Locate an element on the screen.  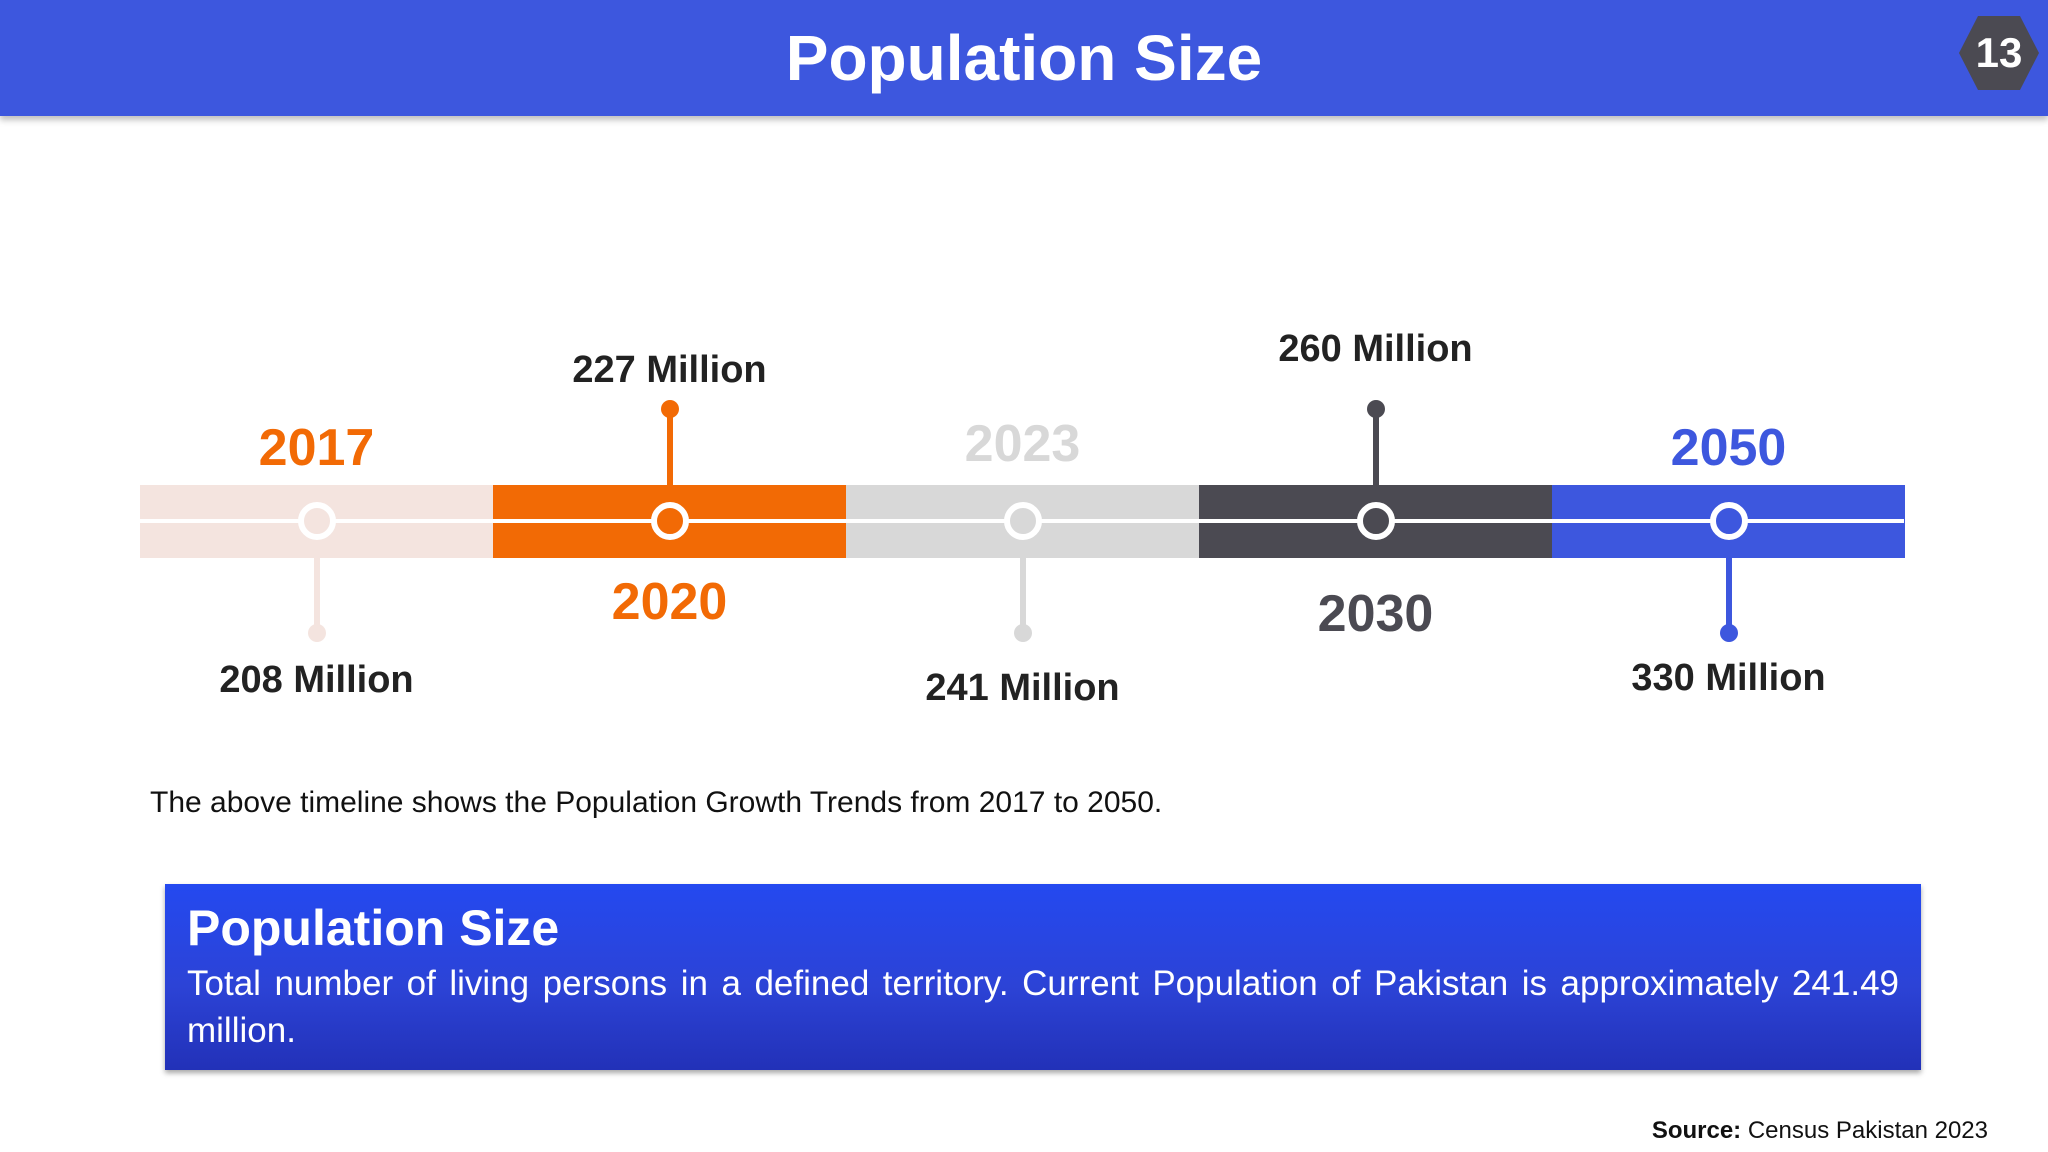
timeline-stem-2017 is located at coordinates (316, 576).